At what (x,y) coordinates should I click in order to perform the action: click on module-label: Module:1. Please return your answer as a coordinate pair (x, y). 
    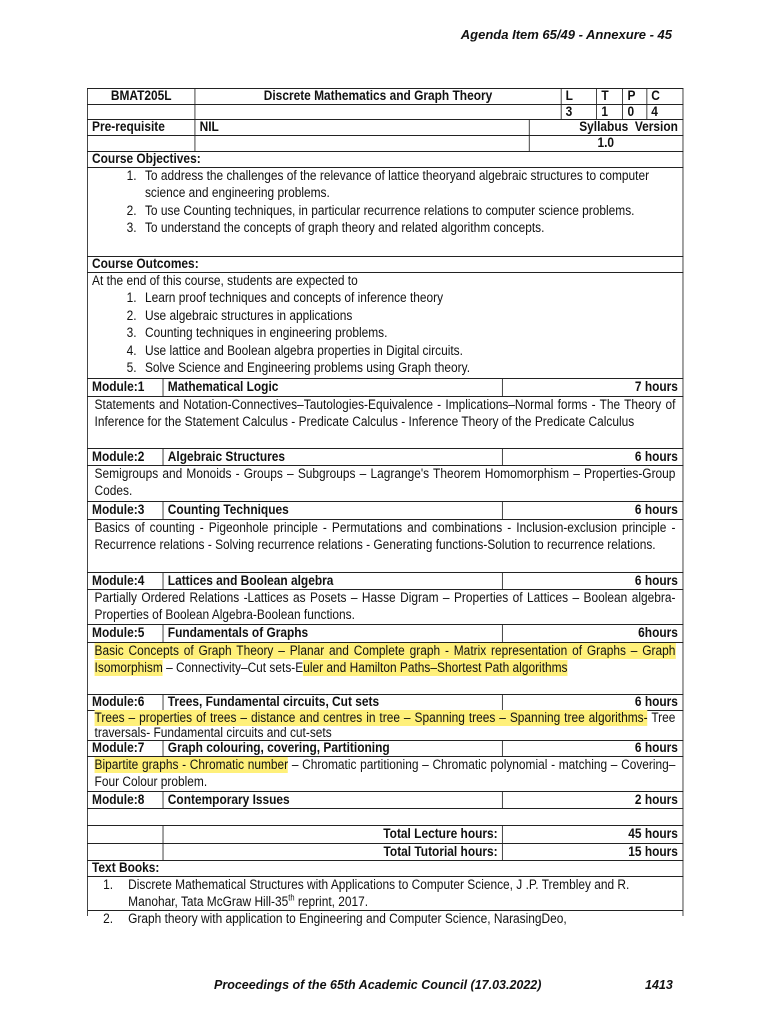
    Looking at the image, I should click on (126, 387).